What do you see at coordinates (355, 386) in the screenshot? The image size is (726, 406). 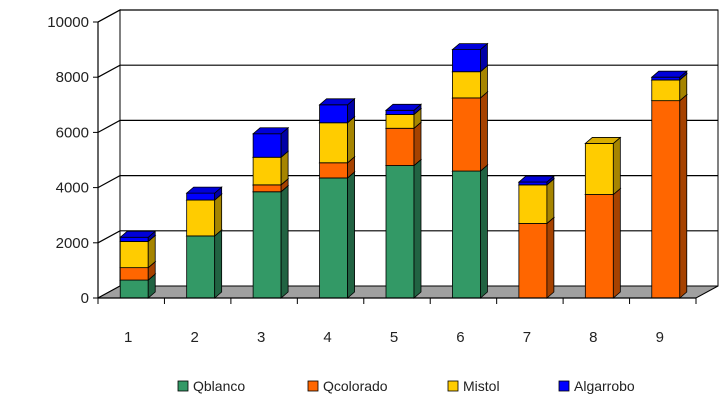 I see `legend-label: Qcolorado` at bounding box center [355, 386].